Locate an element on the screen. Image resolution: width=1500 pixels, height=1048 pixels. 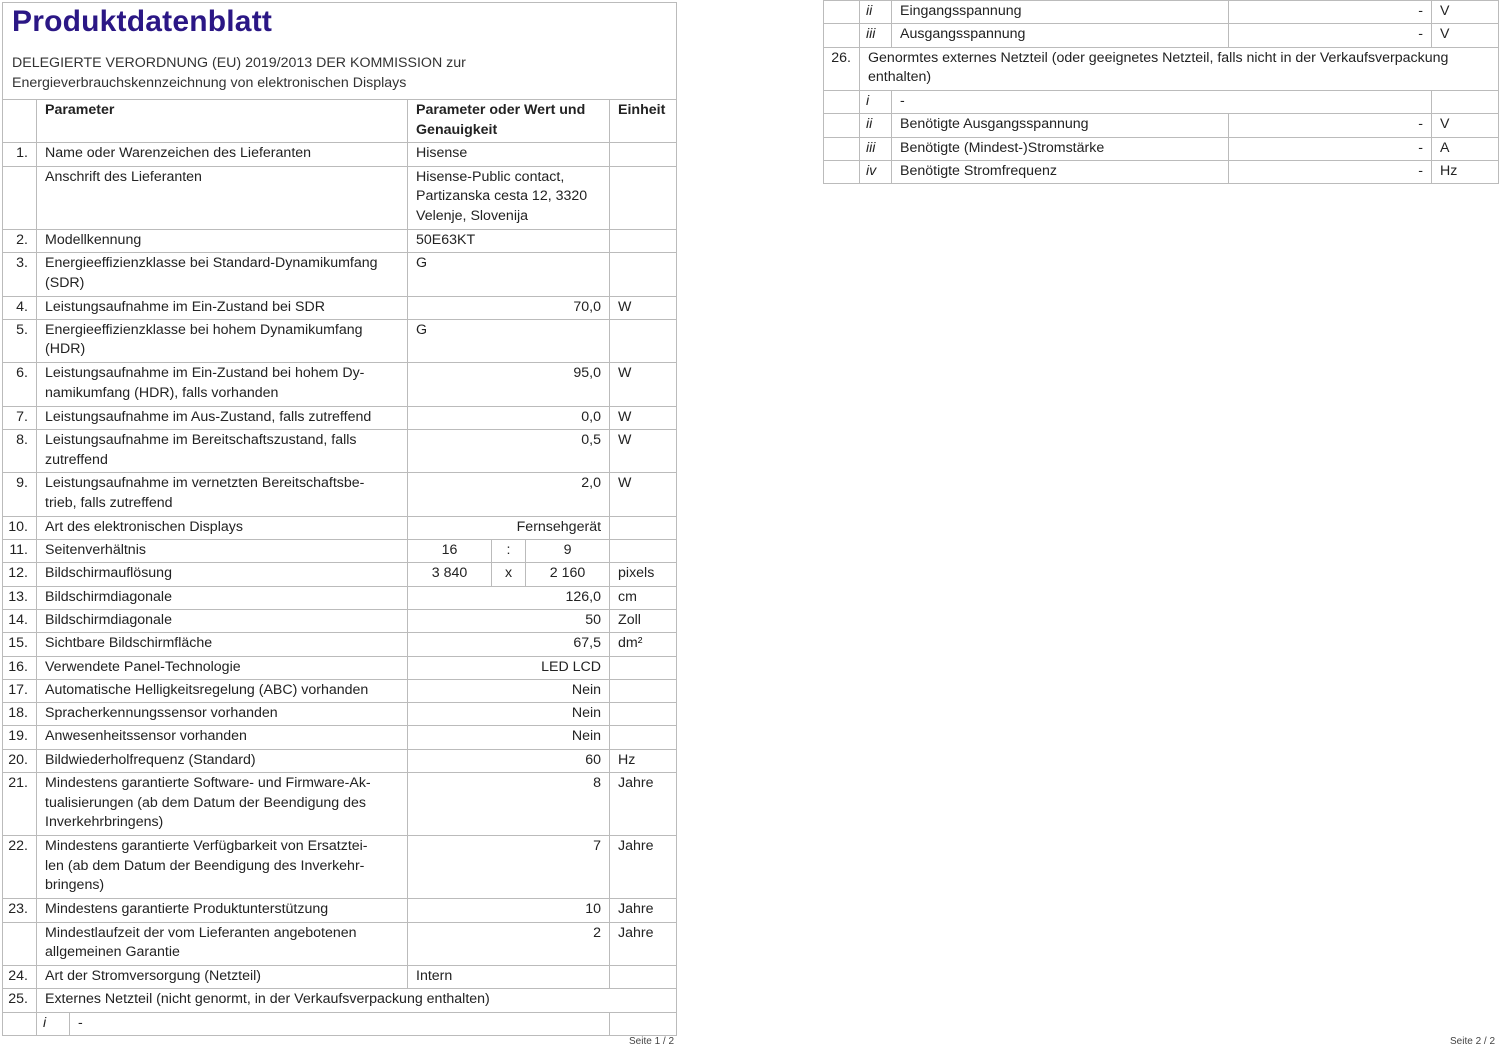
row-parameter: Seitenverhältnis is located at coordinates (222, 551).